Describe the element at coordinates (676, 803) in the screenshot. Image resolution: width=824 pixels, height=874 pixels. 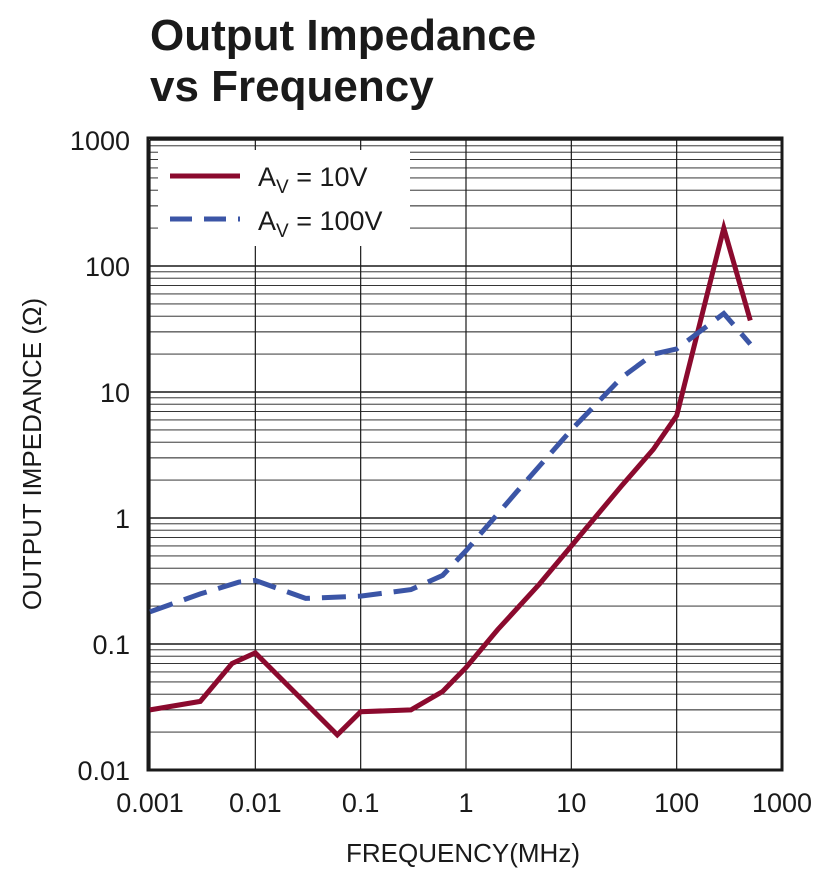
I see `x-tick-label: 100` at that location.